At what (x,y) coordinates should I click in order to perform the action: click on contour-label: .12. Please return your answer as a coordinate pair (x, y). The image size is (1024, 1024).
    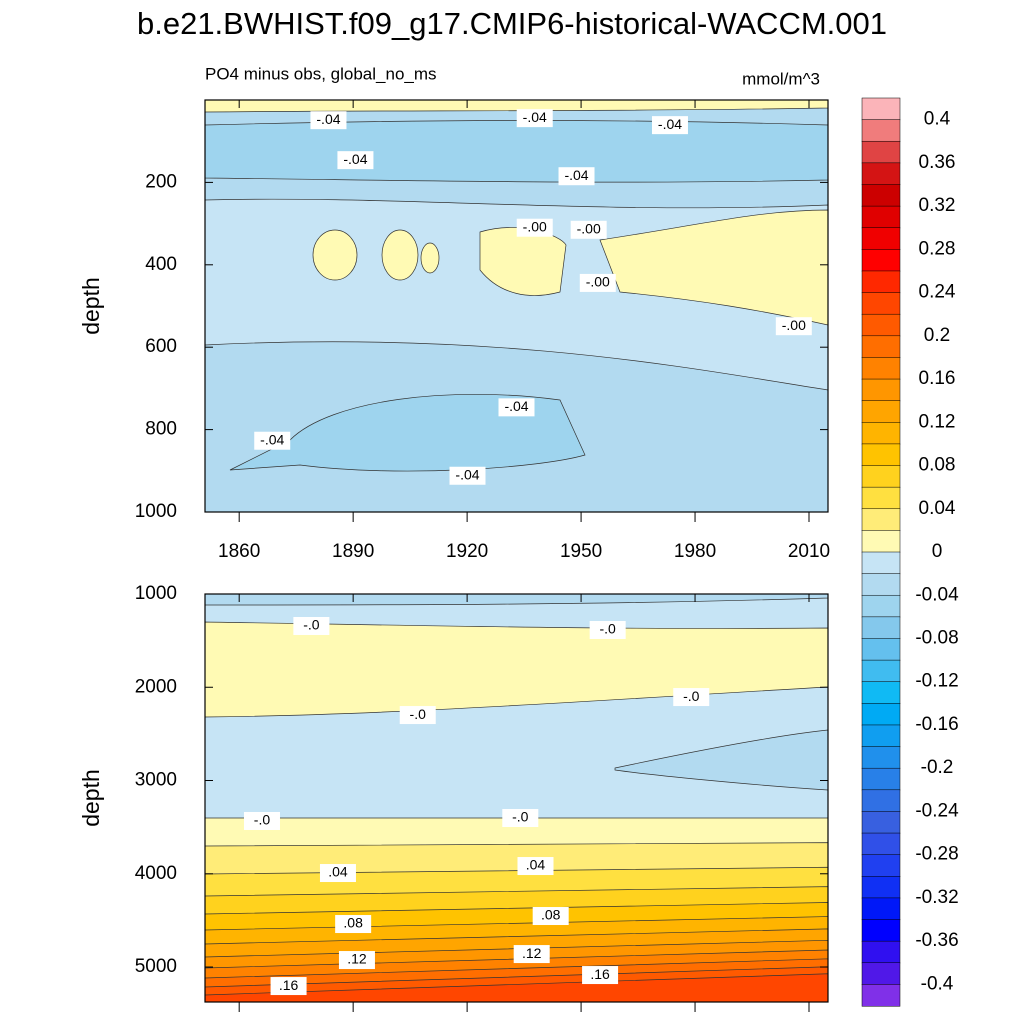
    Looking at the image, I should click on (357, 959).